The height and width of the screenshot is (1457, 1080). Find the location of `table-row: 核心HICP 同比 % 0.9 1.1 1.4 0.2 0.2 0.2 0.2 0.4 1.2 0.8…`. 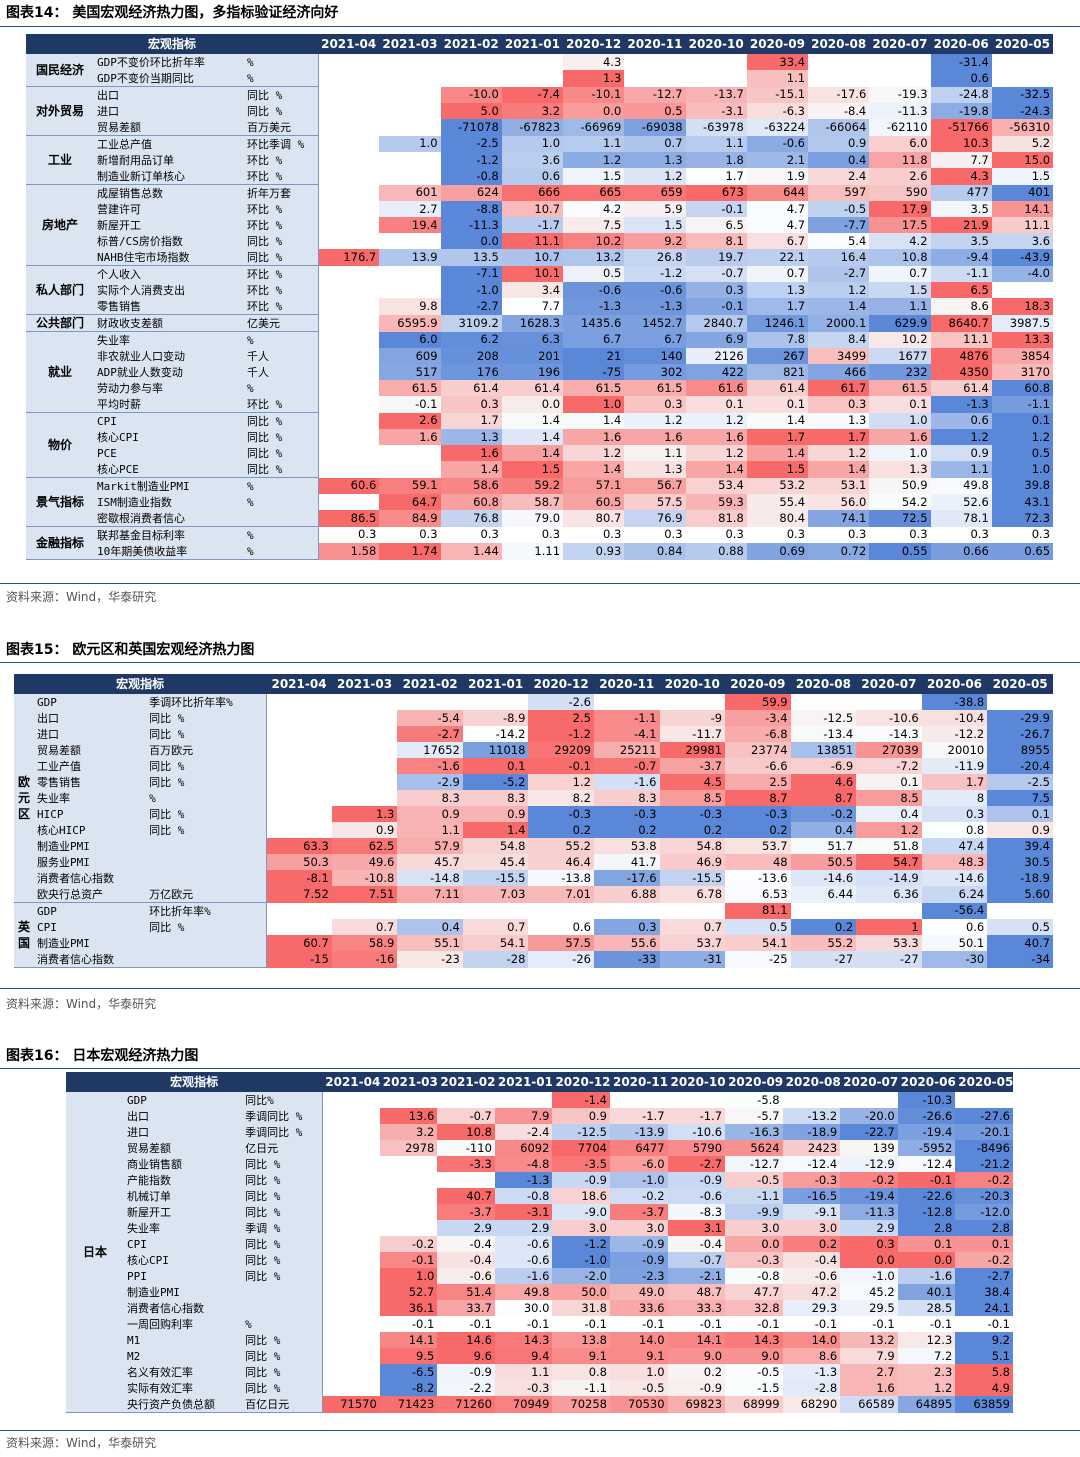

table-row: 核心HICP 同比 % 0.9 1.1 1.4 0.2 0.2 0.2 0.2 0.4 1.2 0.8… is located at coordinates (533, 830).